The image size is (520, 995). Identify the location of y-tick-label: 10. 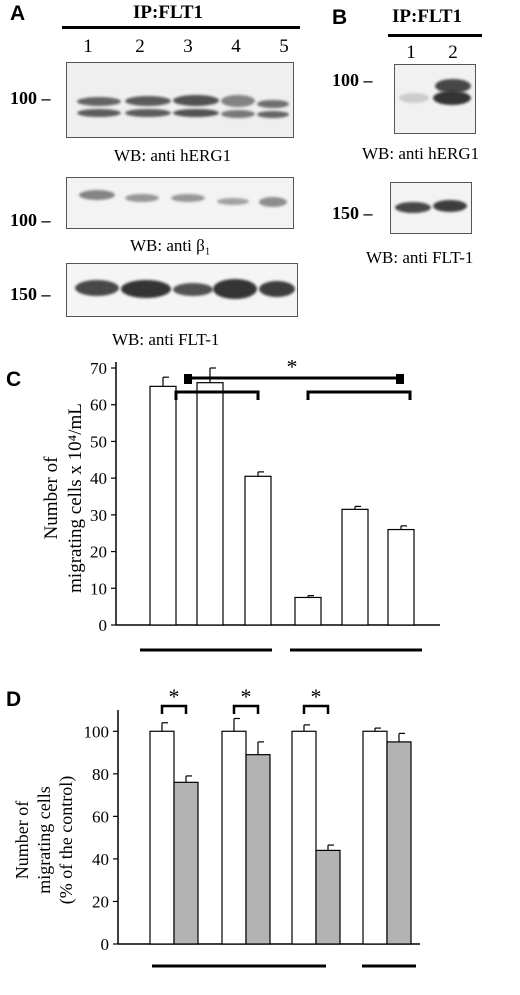
(98, 588).